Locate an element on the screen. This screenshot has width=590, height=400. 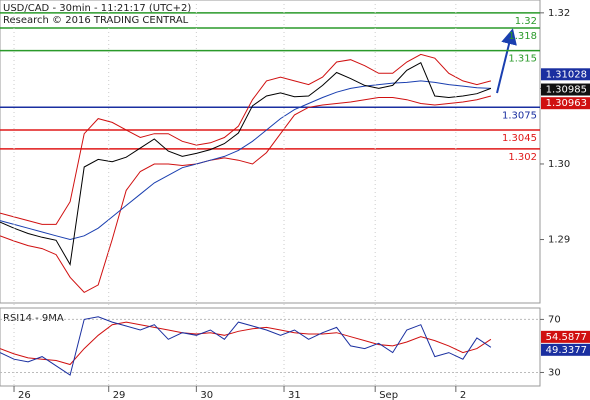
y-tick-label: 1.29 is located at coordinates (559, 240).